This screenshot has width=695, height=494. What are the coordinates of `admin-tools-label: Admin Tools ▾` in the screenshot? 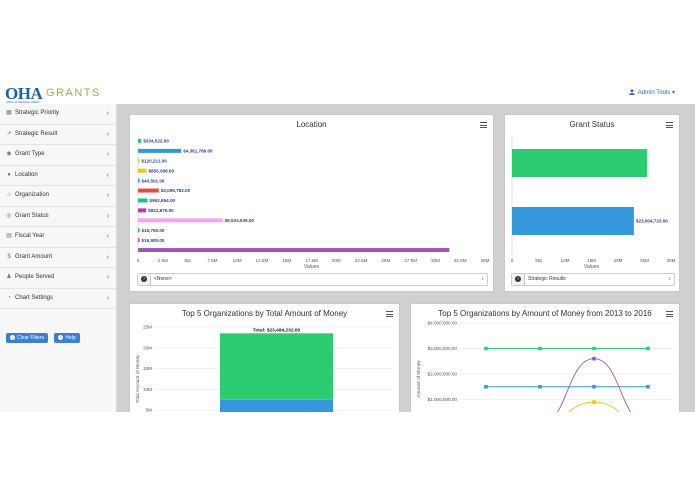 It's located at (656, 93).